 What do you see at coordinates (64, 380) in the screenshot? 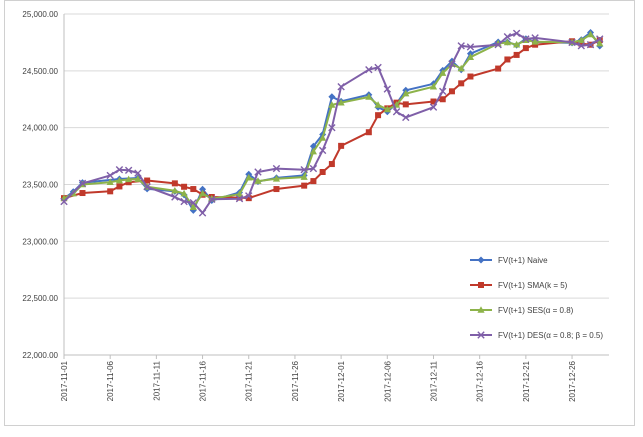
I see `x-tick-label: 2017-11-01` at bounding box center [64, 380].